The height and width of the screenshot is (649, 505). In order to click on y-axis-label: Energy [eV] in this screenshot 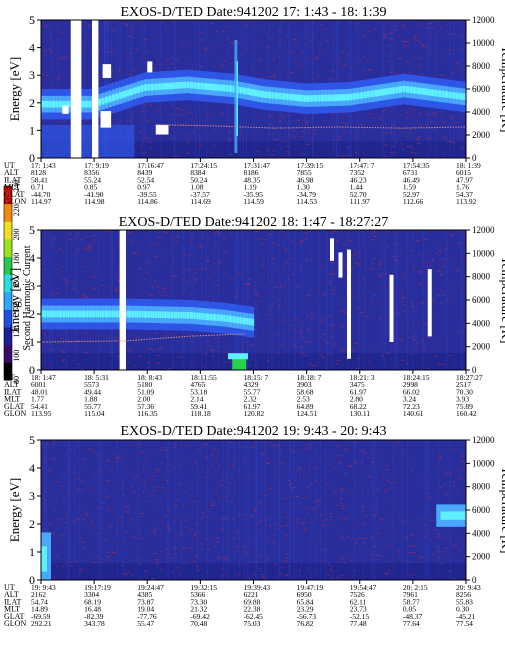, I will do `click(14, 89)`.